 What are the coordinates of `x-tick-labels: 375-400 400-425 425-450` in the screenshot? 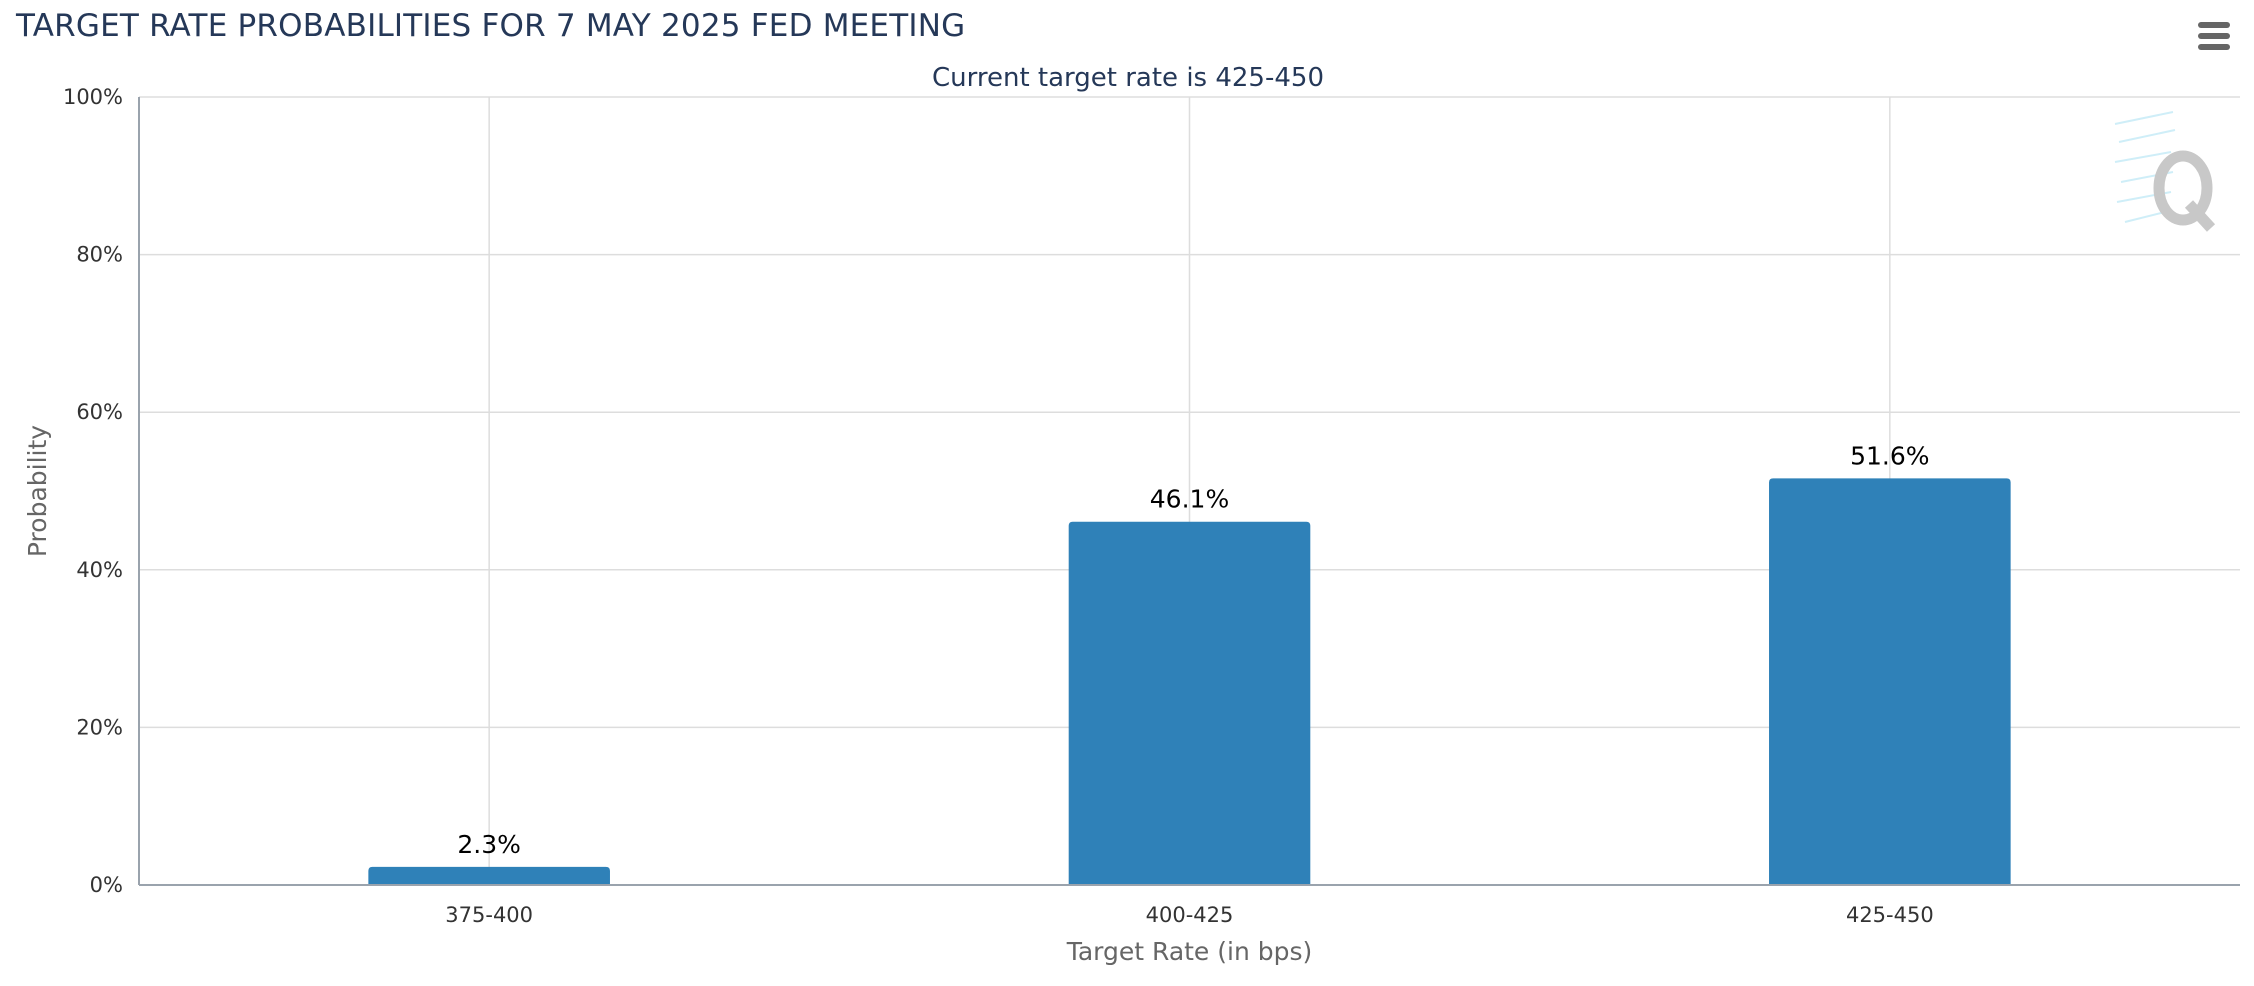 It's located at (1189, 915).